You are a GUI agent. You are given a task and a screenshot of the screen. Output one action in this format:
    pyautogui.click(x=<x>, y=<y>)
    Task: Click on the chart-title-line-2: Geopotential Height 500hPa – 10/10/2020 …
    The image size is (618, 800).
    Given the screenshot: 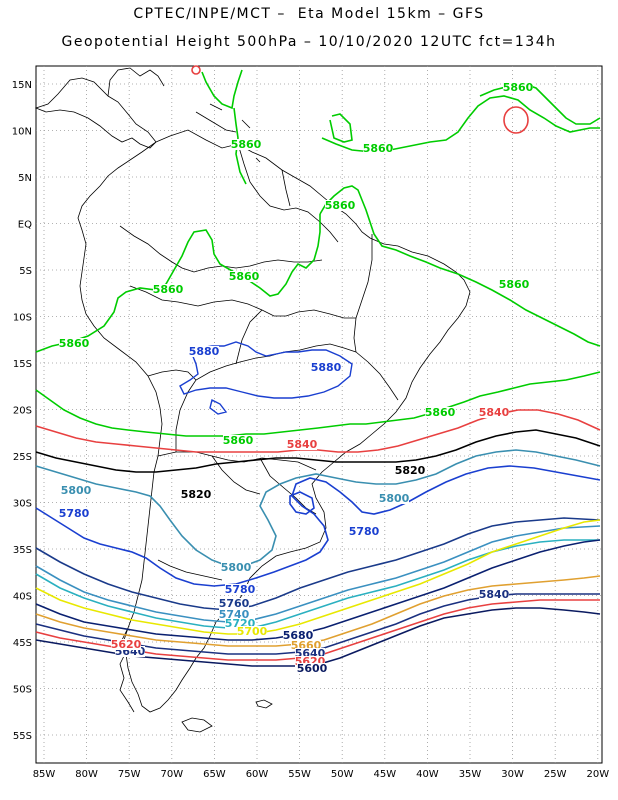 What is the action you would take?
    pyautogui.click(x=309, y=42)
    